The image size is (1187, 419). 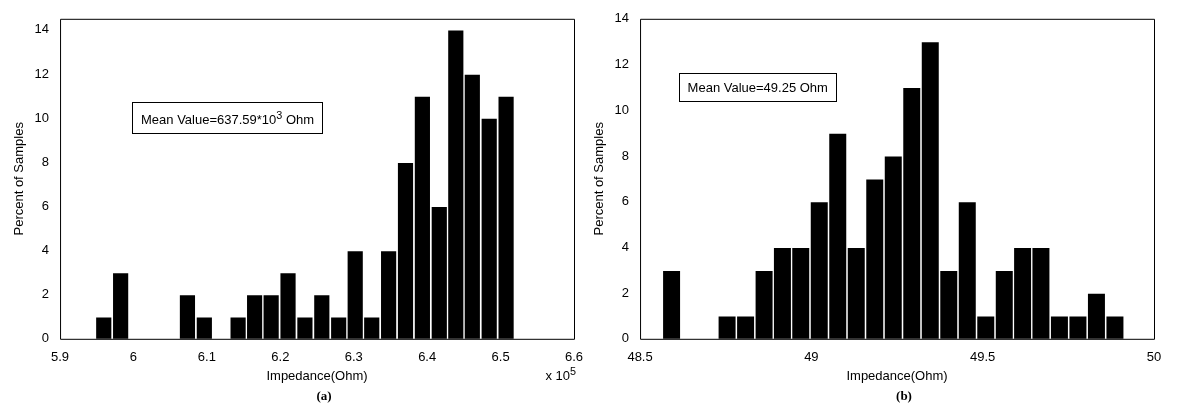 What do you see at coordinates (427, 357) in the screenshot?
I see `x-tick-label: 6.4` at bounding box center [427, 357].